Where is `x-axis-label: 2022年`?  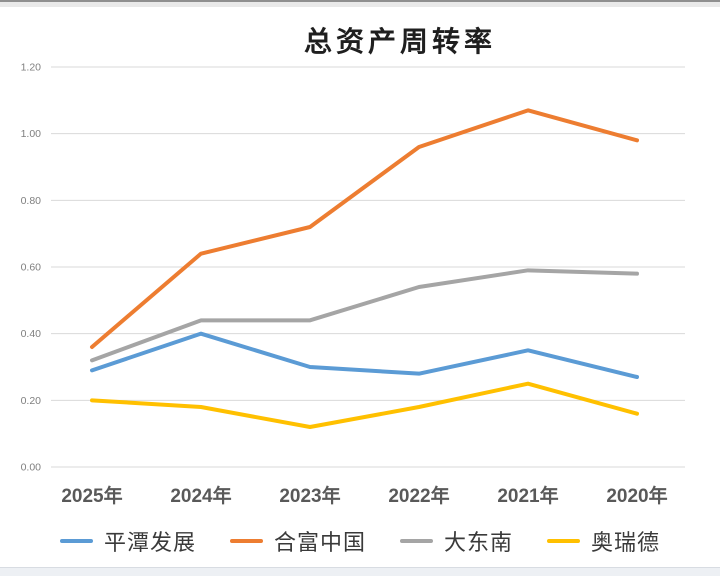 x-axis-label: 2022年 is located at coordinates (419, 496).